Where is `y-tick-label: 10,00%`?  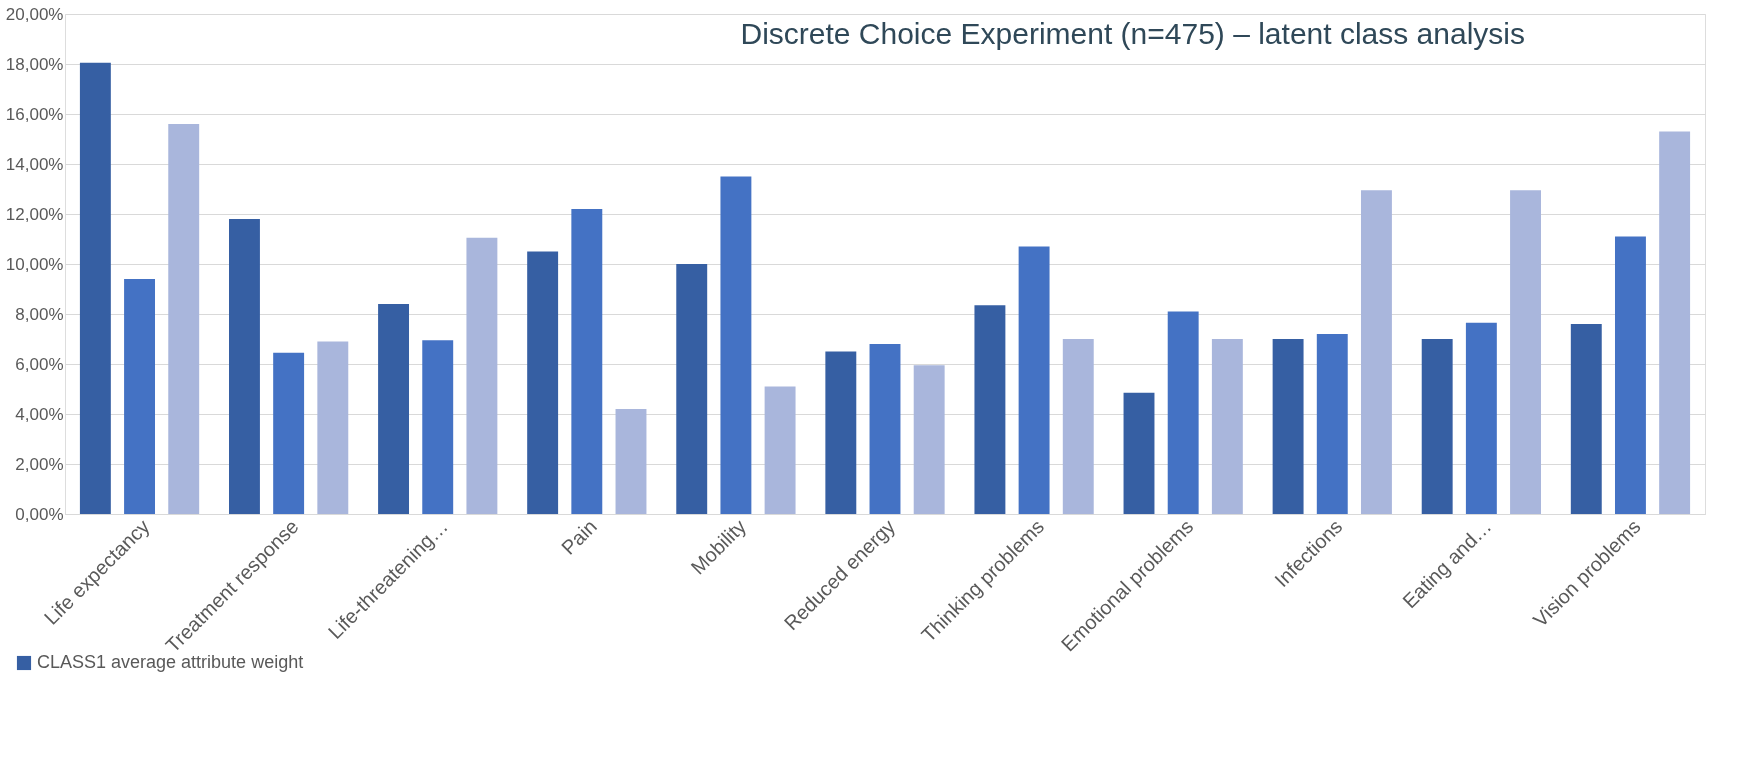 y-tick-label: 10,00% is located at coordinates (34, 264).